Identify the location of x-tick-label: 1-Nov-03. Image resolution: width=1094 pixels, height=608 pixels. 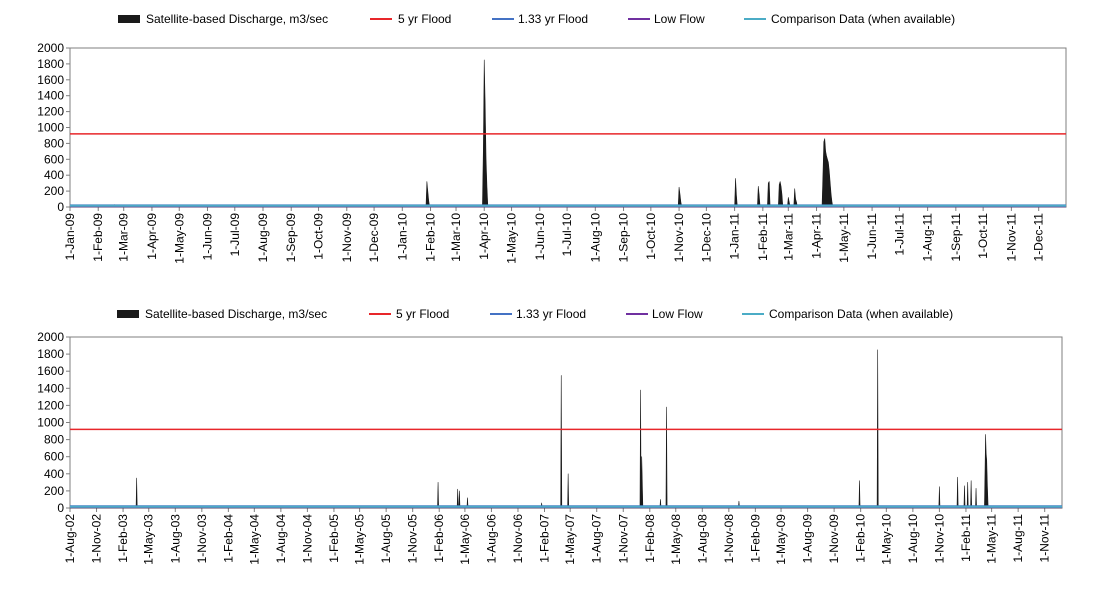
(202, 539).